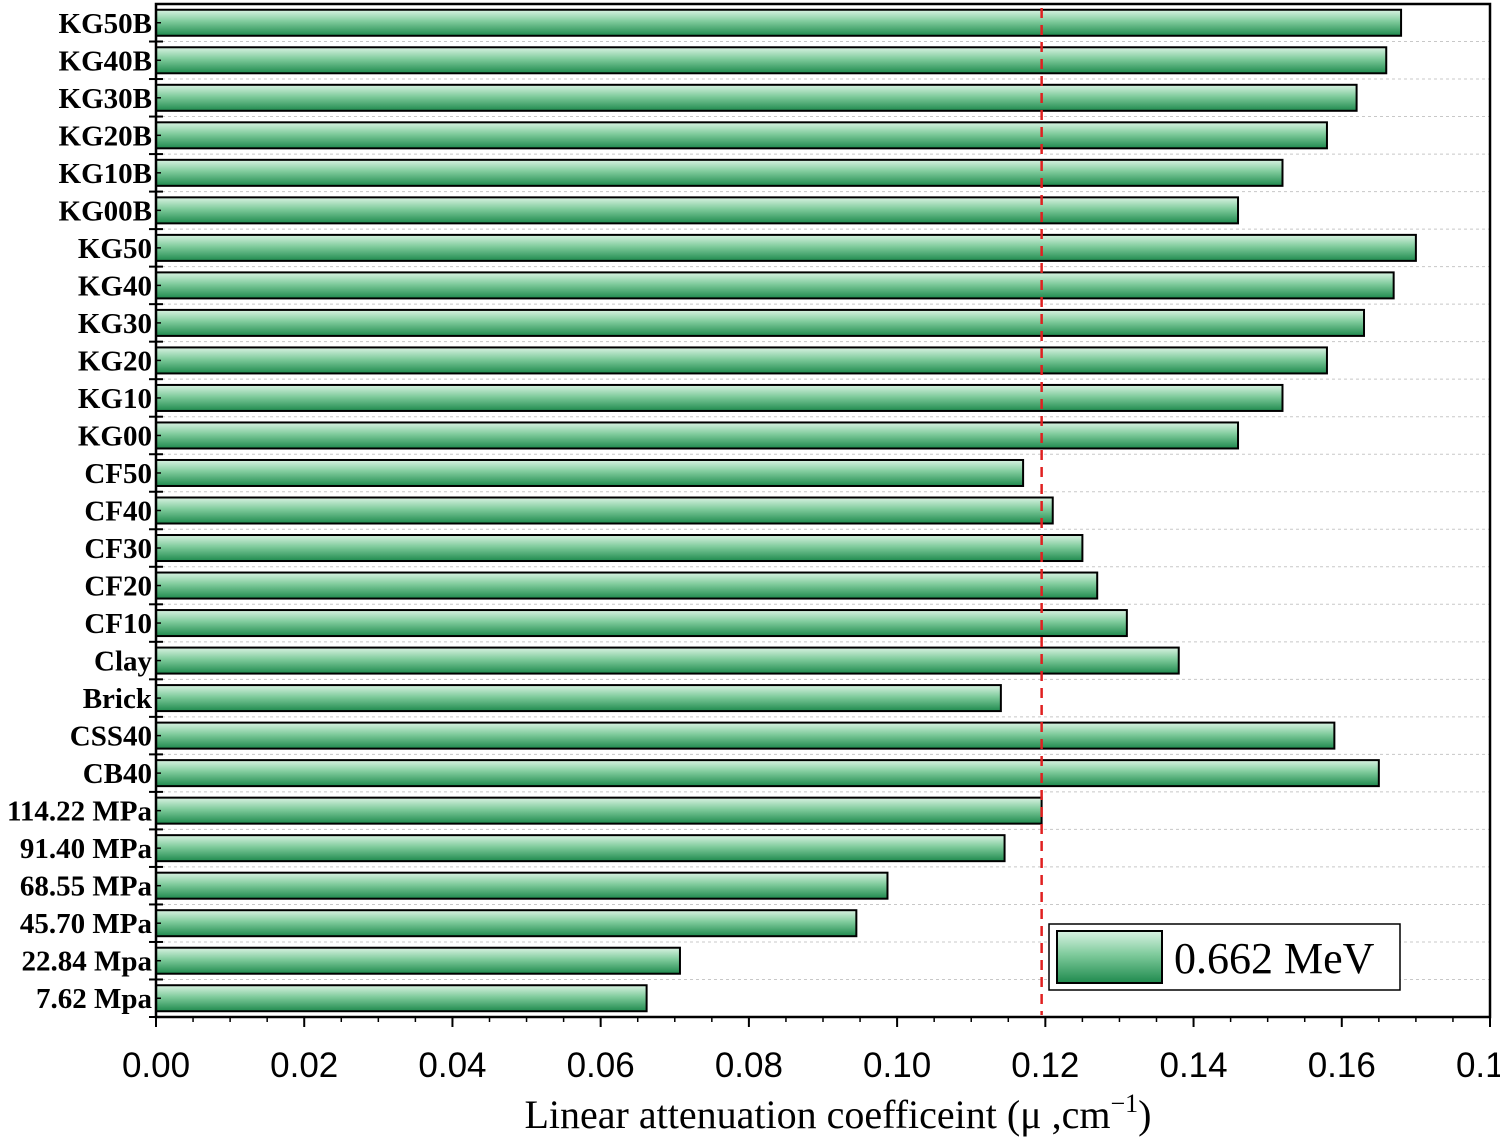  What do you see at coordinates (105, 136) in the screenshot?
I see `category-label: KG20B` at bounding box center [105, 136].